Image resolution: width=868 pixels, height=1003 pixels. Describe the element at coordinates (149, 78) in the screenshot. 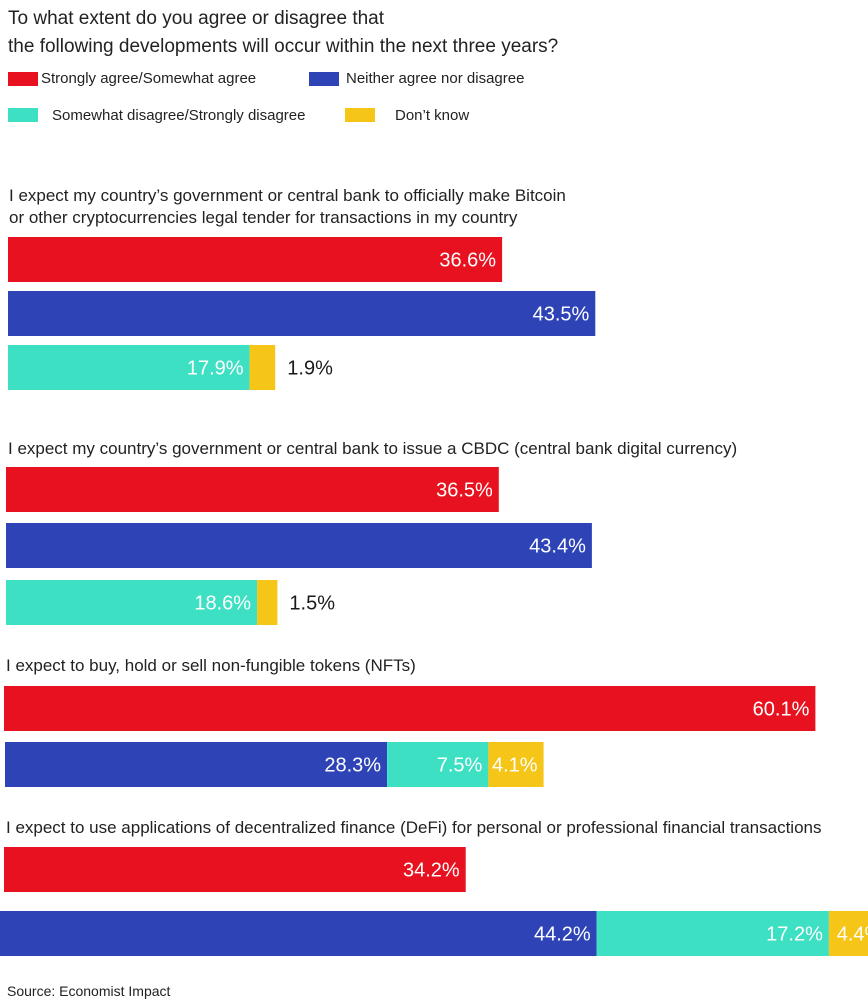

I see `legend-label-agree: Strongly agree/Somewhat agree` at that location.